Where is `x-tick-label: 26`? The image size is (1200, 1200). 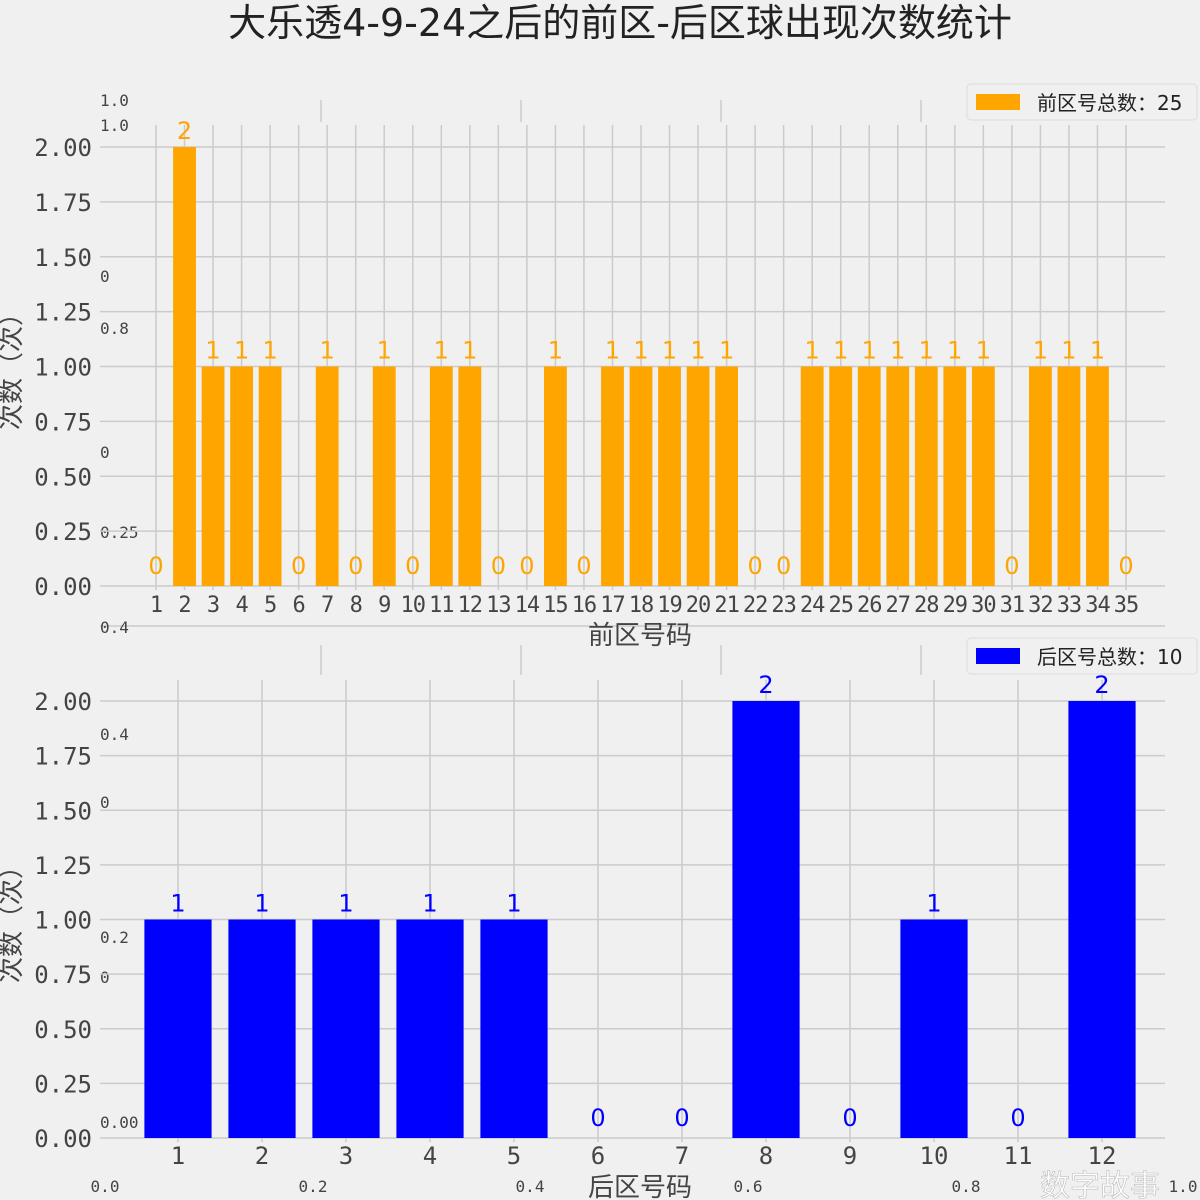
x-tick-label: 26 is located at coordinates (869, 605).